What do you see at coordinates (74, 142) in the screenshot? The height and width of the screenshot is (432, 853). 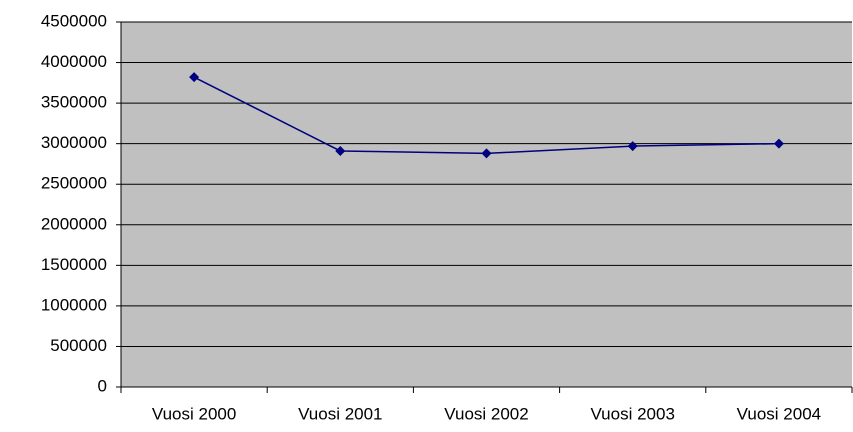 I see `y-tick-label: 3000000` at bounding box center [74, 142].